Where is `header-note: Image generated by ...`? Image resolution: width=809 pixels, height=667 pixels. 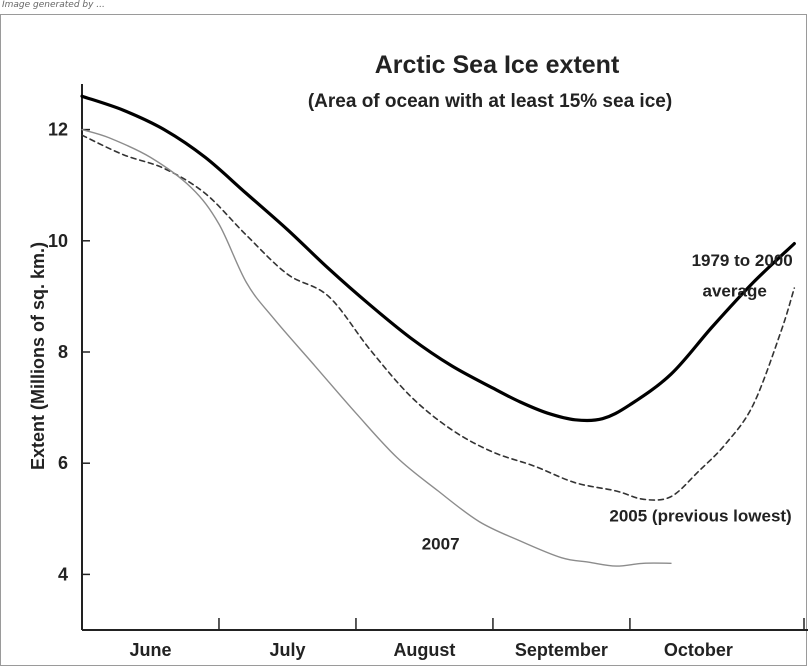
header-note: Image generated by ... is located at coordinates (53, 5).